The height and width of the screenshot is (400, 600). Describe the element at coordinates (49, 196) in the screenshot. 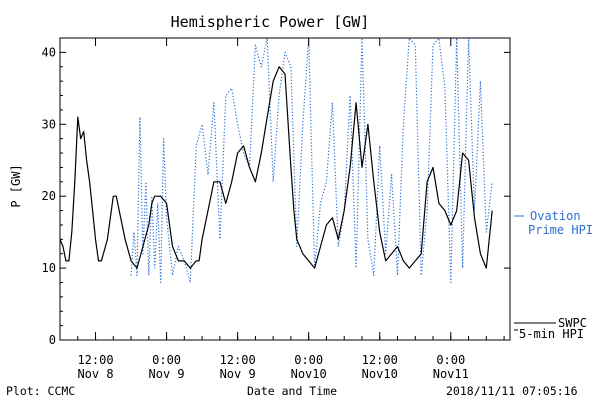

I see `y-tick-label: 20` at that location.